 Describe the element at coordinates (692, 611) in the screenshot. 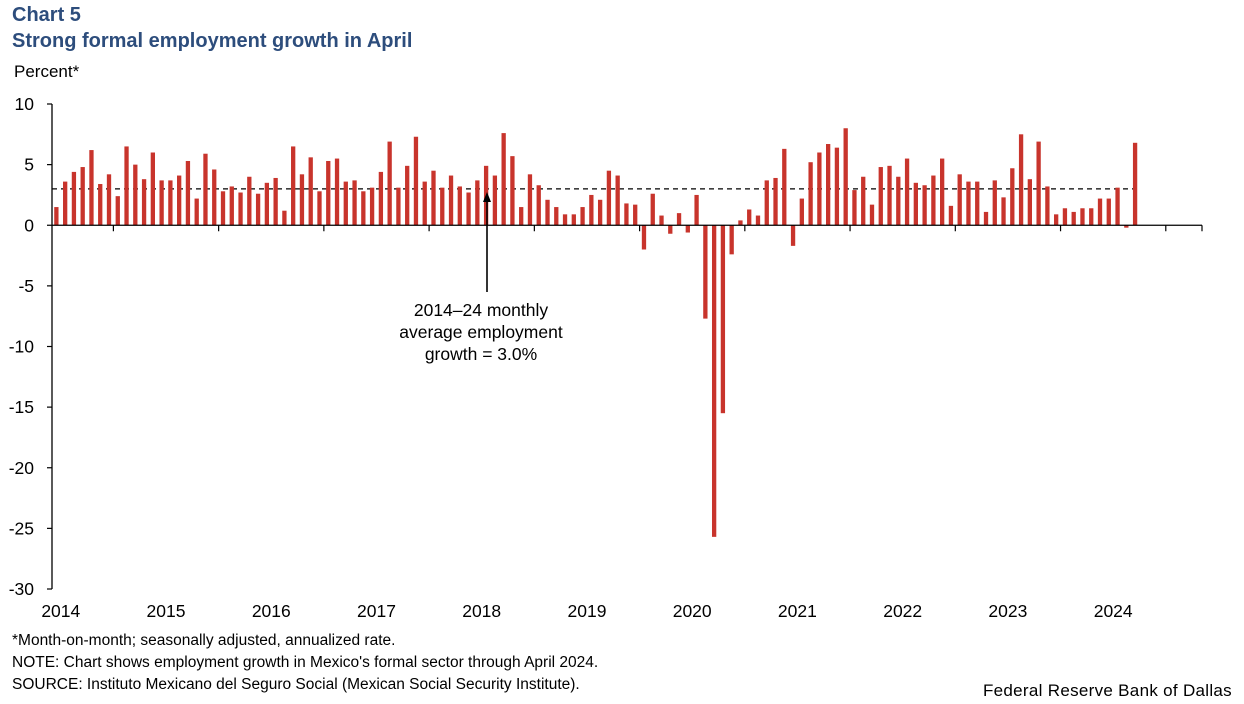

I see `x-tick-label: 2020` at that location.